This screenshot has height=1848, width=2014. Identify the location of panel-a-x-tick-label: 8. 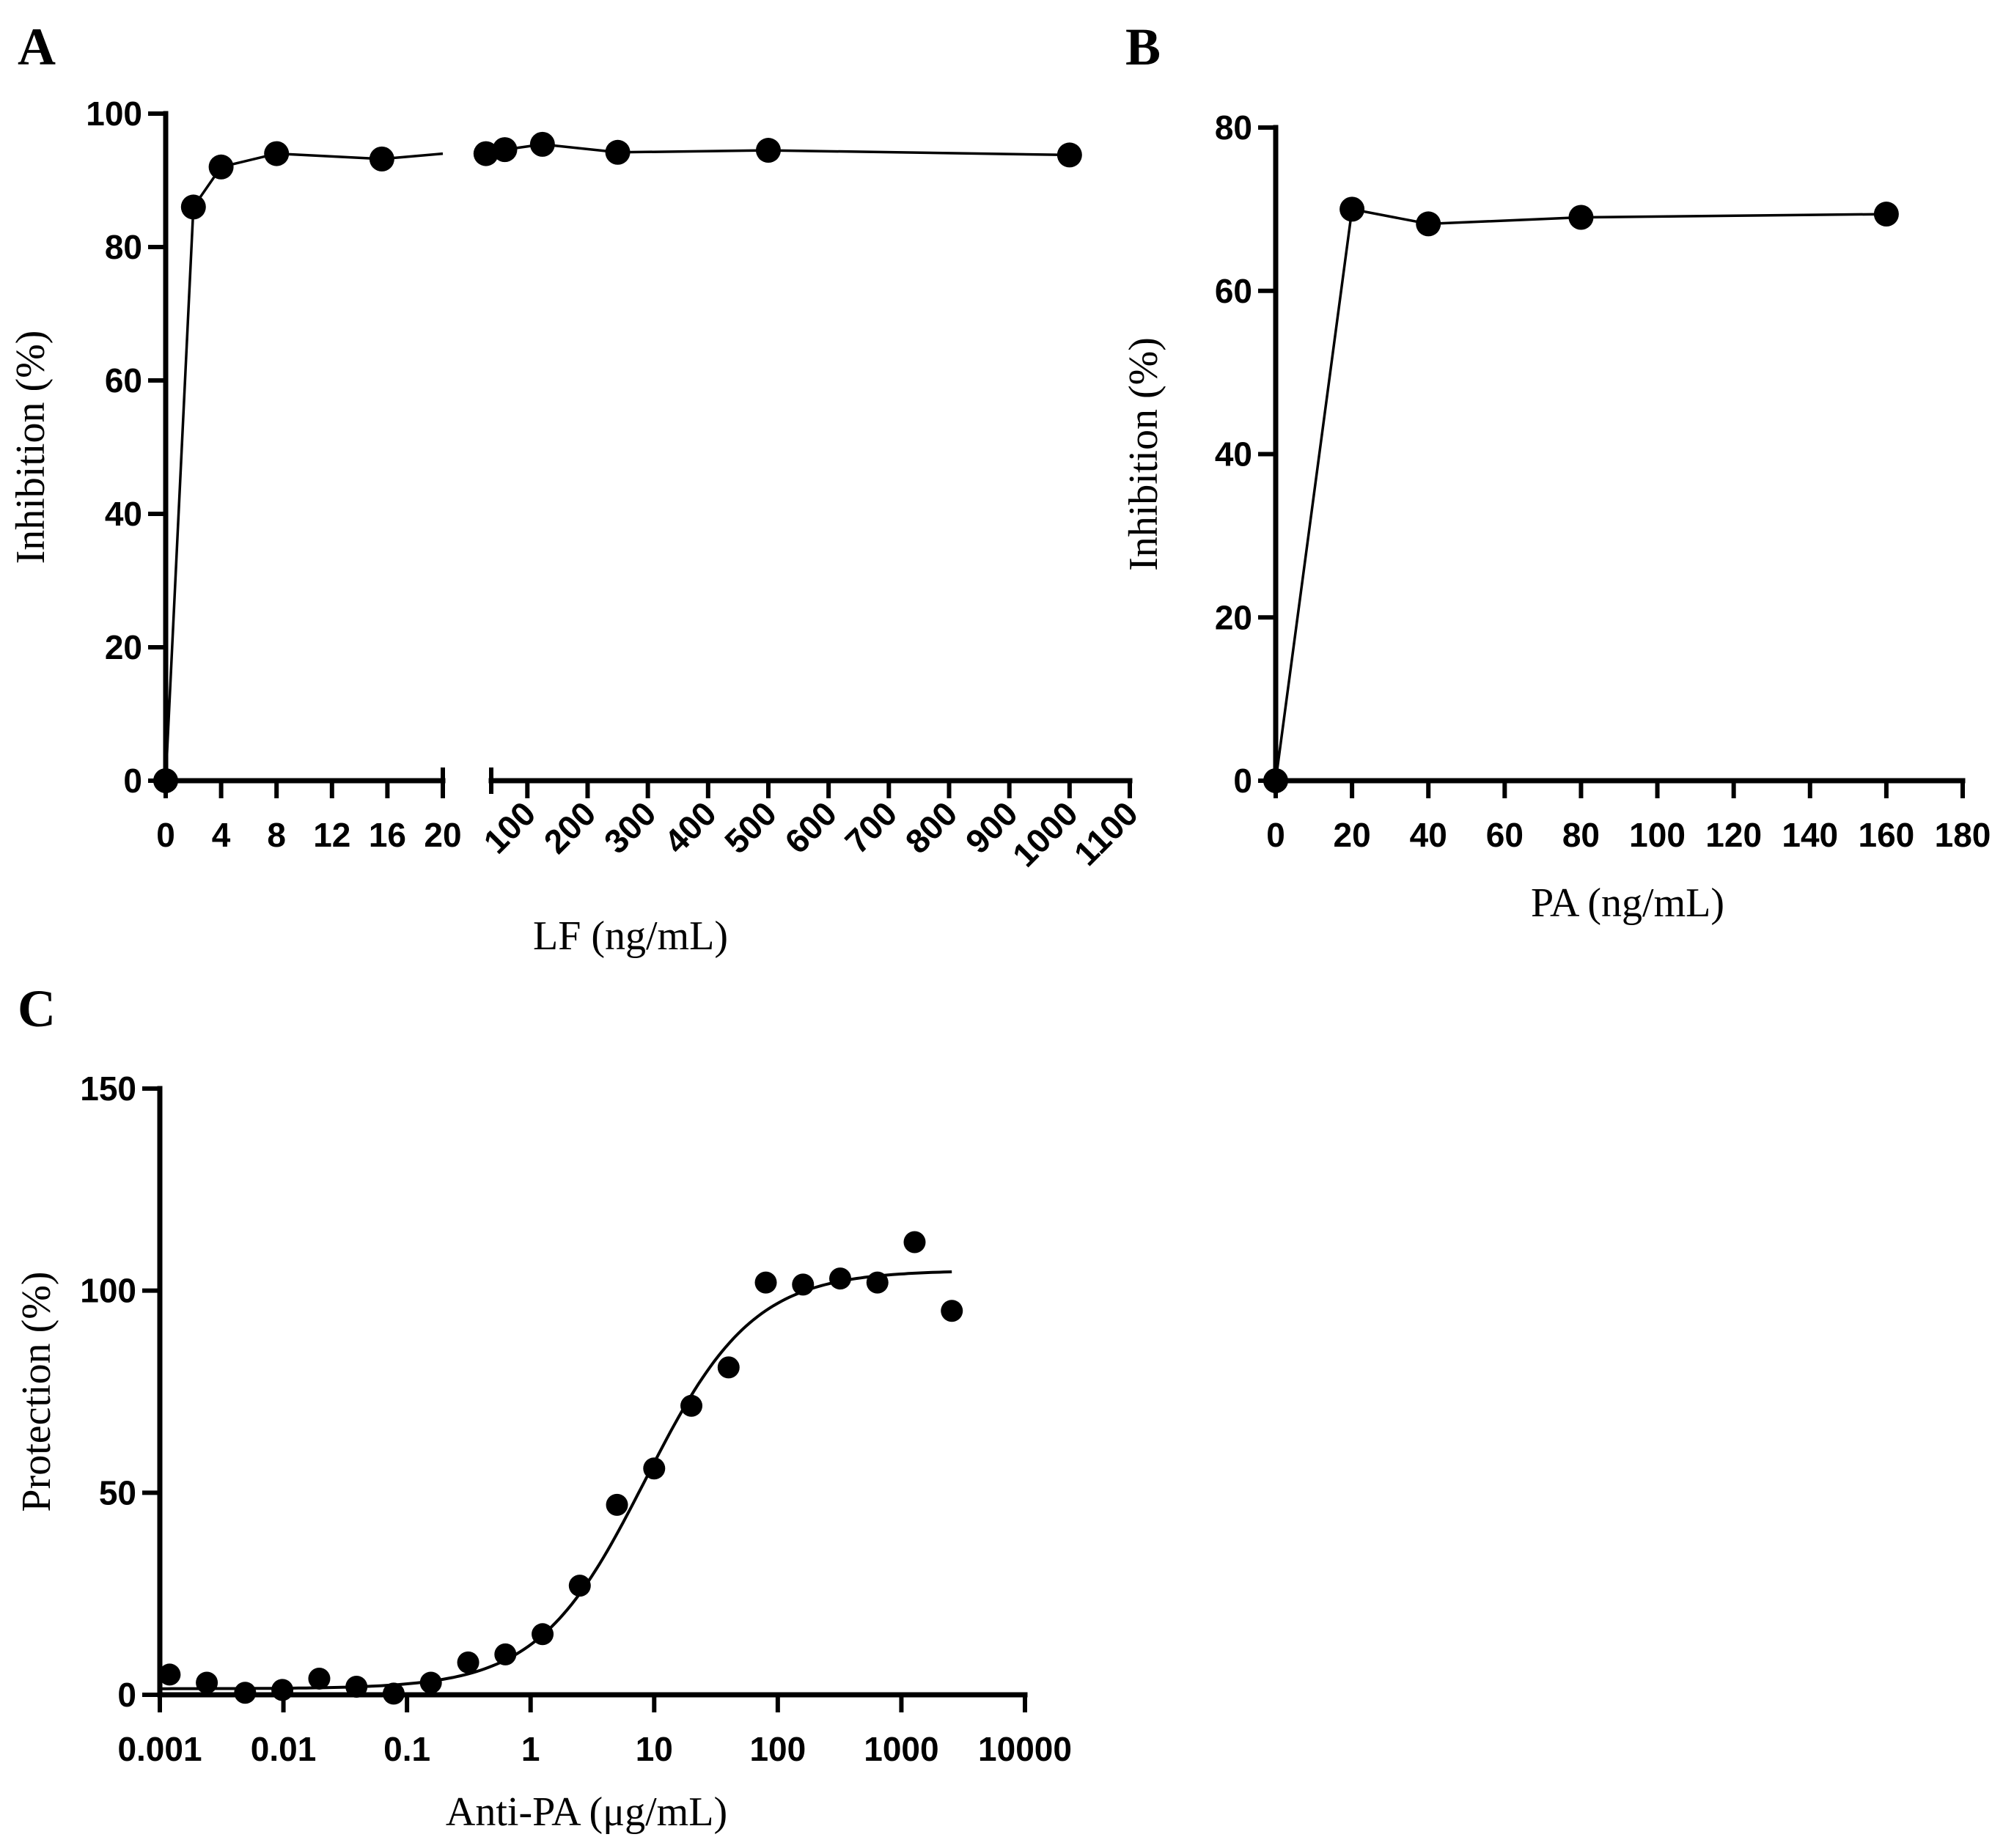
(276, 835).